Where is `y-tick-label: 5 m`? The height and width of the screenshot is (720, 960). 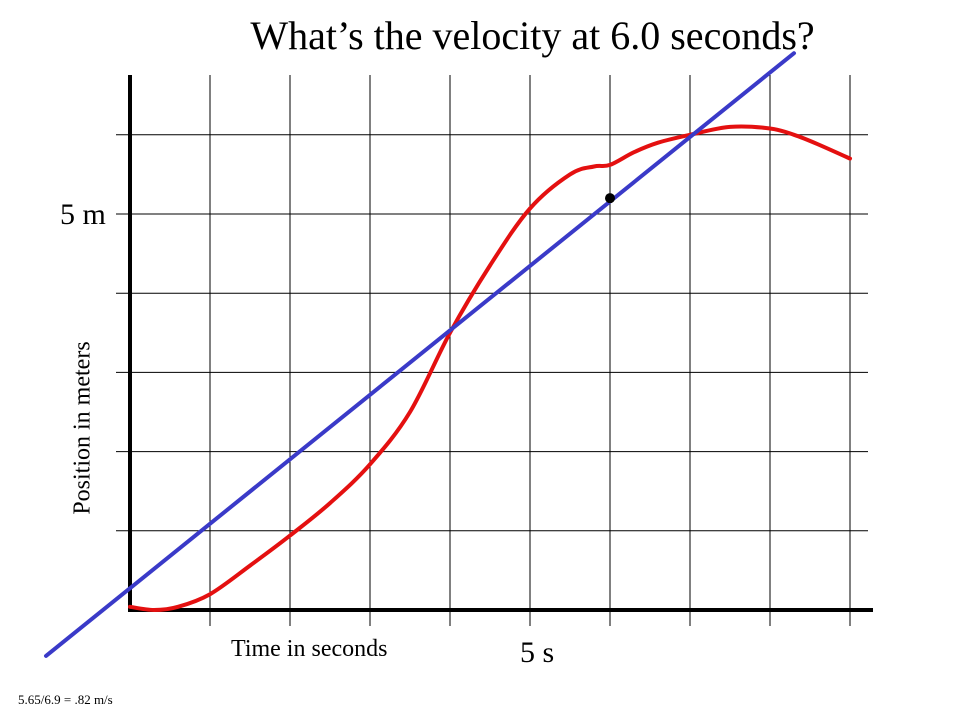
y-tick-label: 5 m is located at coordinates (83, 214).